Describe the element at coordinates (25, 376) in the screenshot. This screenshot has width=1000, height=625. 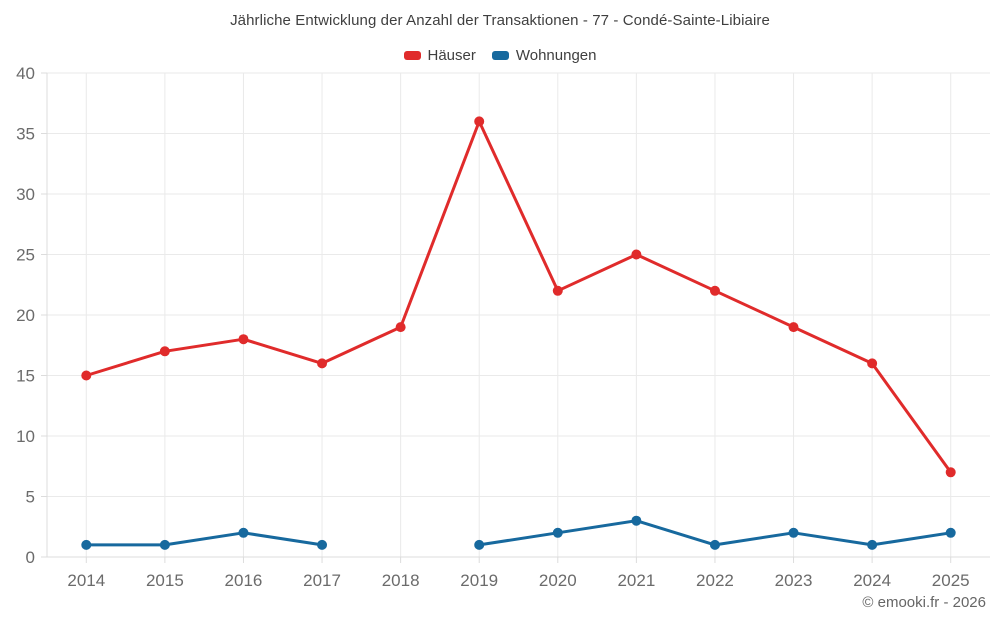
I see `y-tick-label: 15` at that location.